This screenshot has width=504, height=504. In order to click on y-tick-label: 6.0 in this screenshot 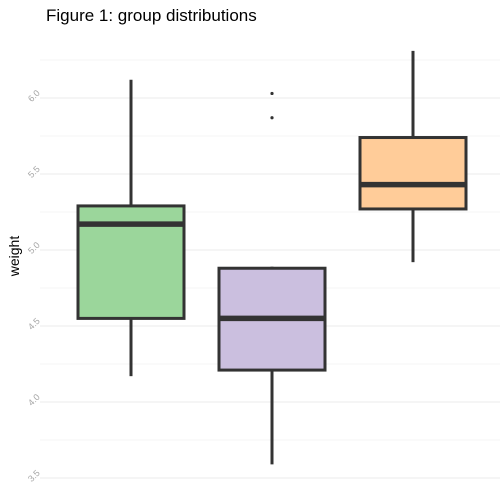, I will do `click(34, 96)`.